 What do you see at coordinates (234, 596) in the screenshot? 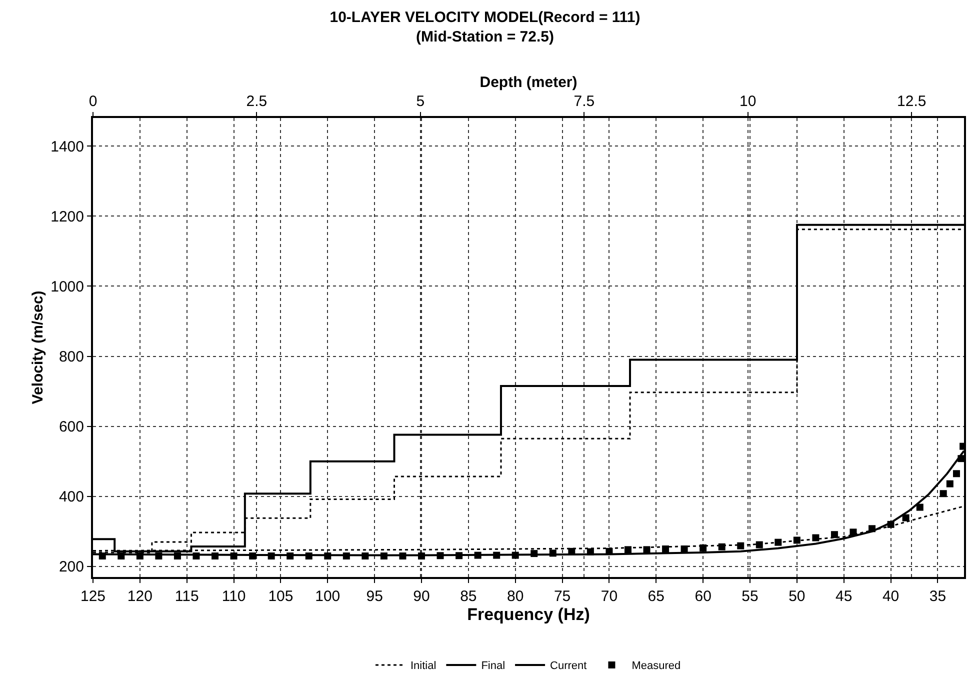
I see `x-tick-label: 110` at bounding box center [234, 596].